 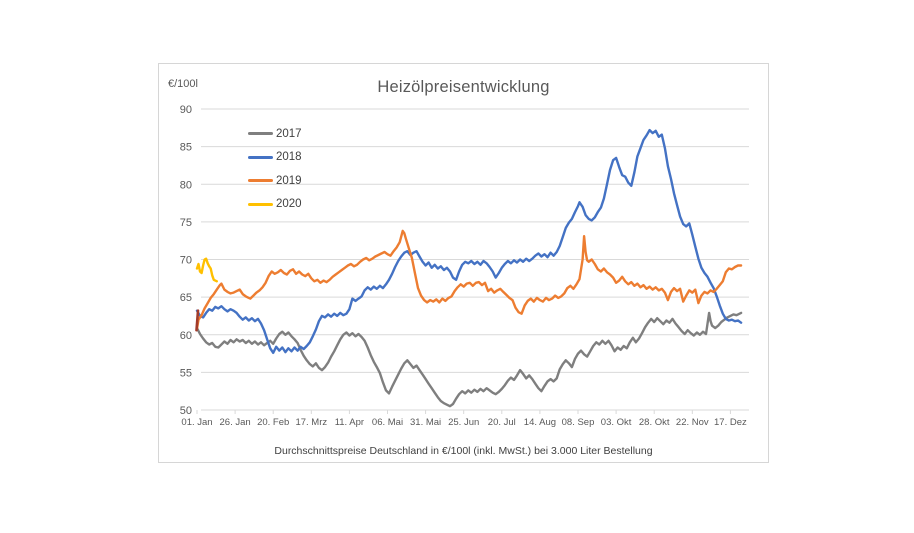 I want to click on y-axis-unit-label: €/100l, so click(x=183, y=84).